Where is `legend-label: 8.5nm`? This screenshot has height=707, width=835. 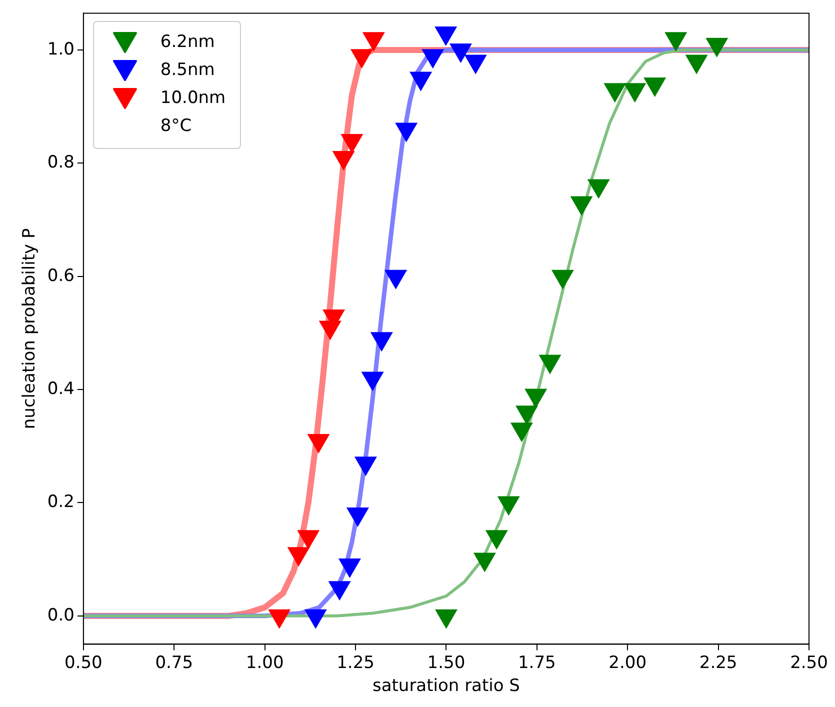 legend-label: 8.5nm is located at coordinates (187, 70).